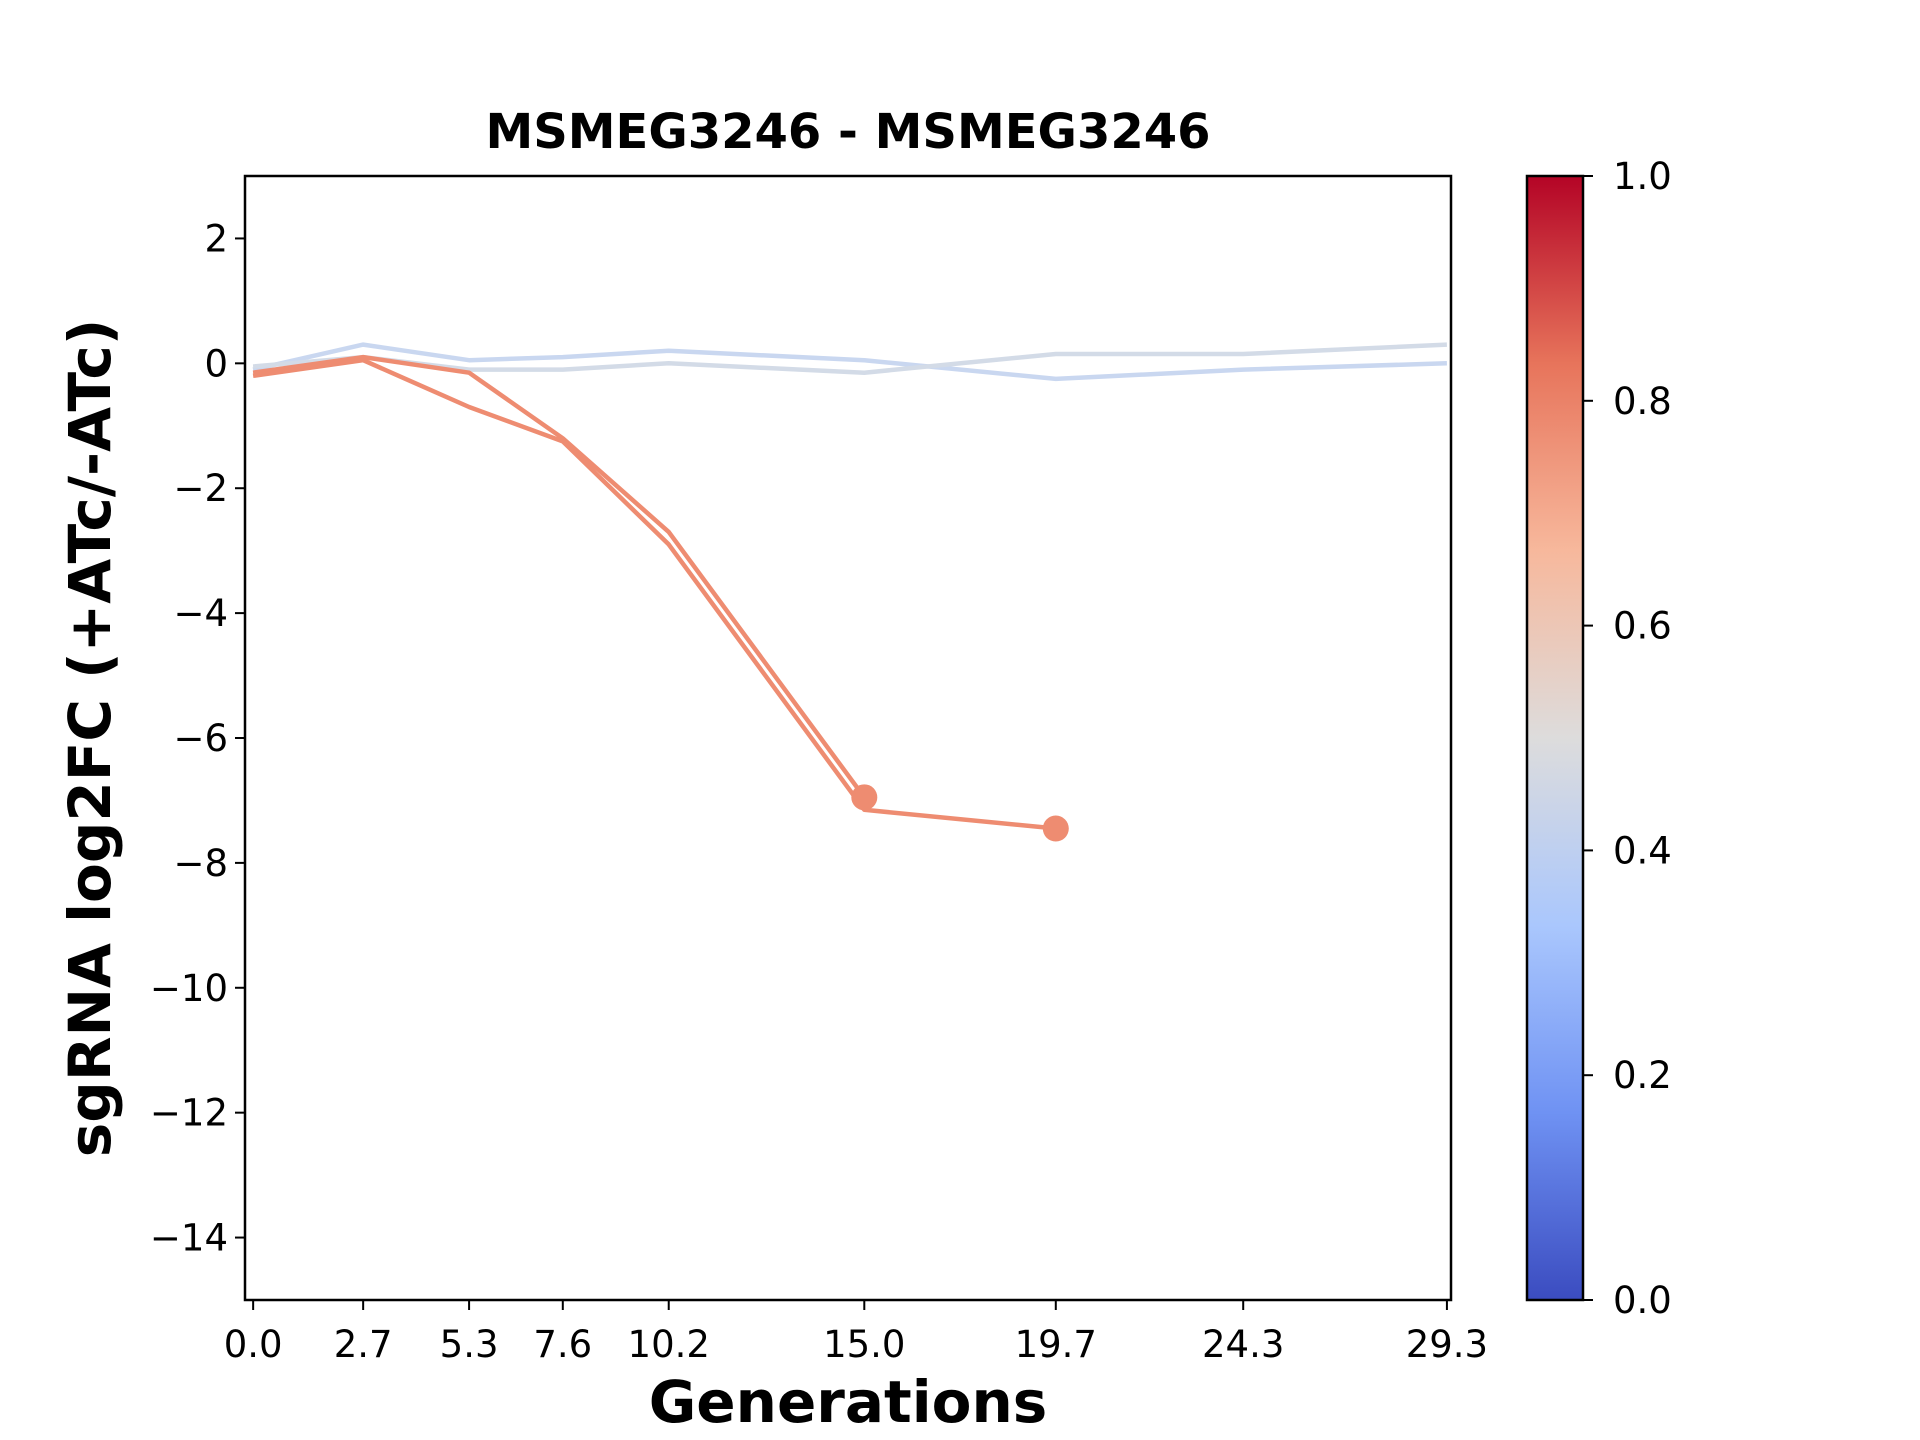 The height and width of the screenshot is (1440, 1920). I want to click on x-tick-label: 0.0, so click(253, 1344).